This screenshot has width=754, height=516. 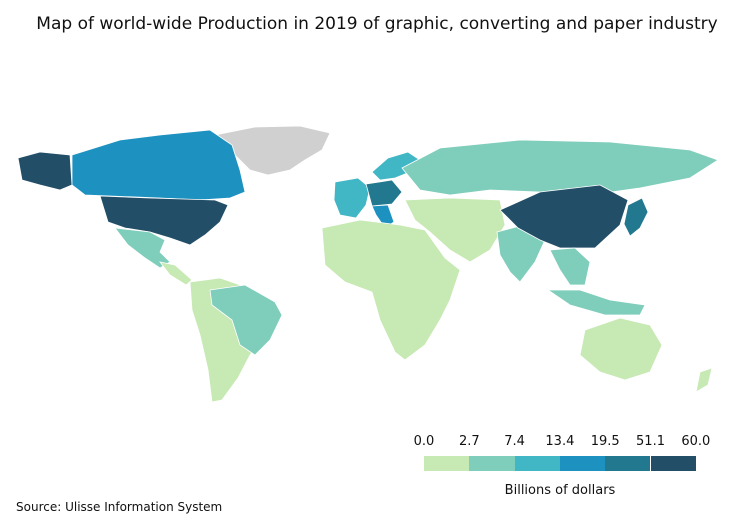 I want to click on region-europe-west, so click(x=352, y=198).